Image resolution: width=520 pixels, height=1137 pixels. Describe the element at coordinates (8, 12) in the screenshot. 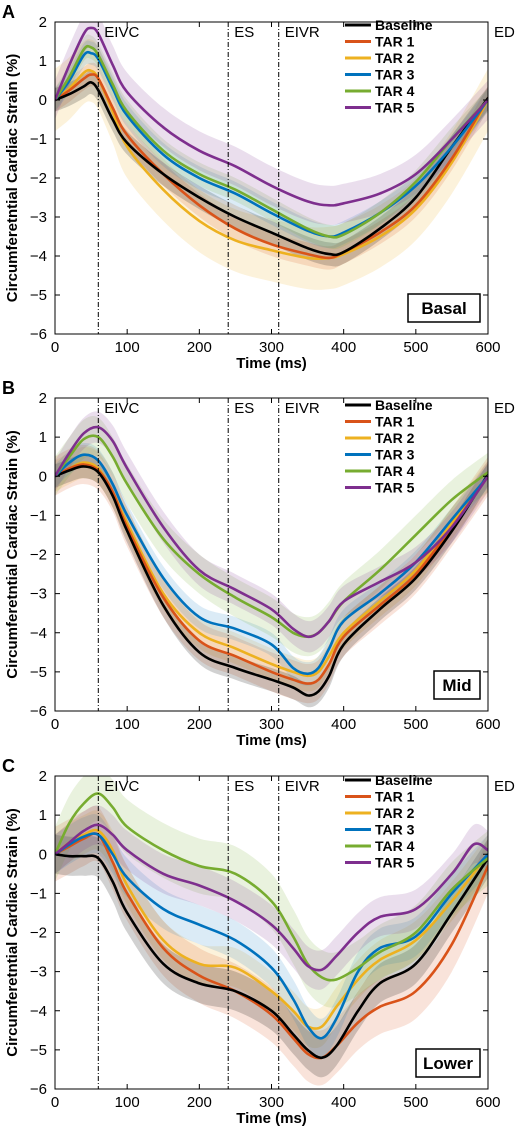

I see `panel-letter: A` at that location.